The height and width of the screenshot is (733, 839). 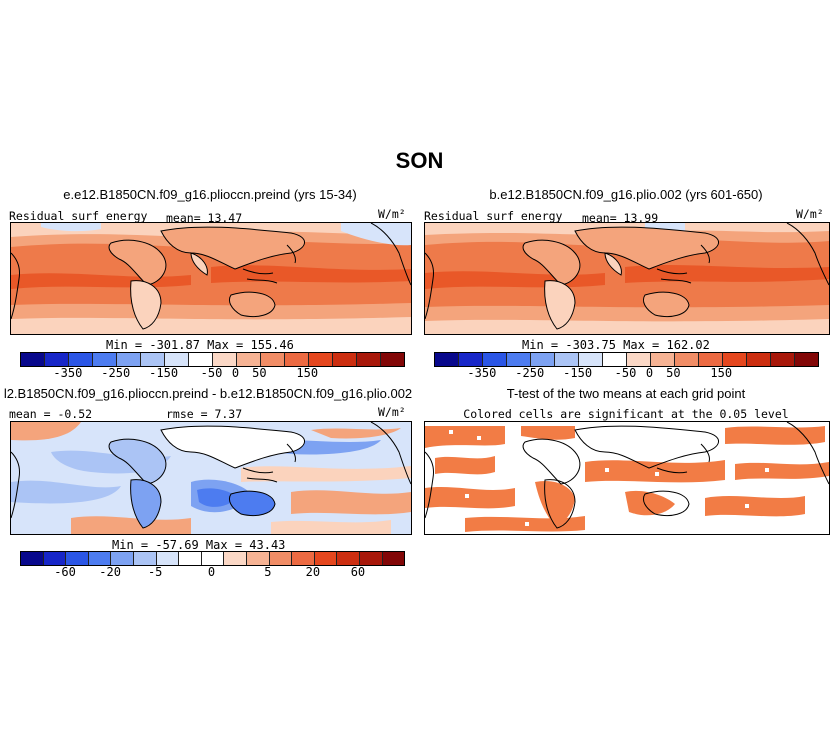 What do you see at coordinates (810, 214) in the screenshot?
I see `panel2-units: W/m²` at bounding box center [810, 214].